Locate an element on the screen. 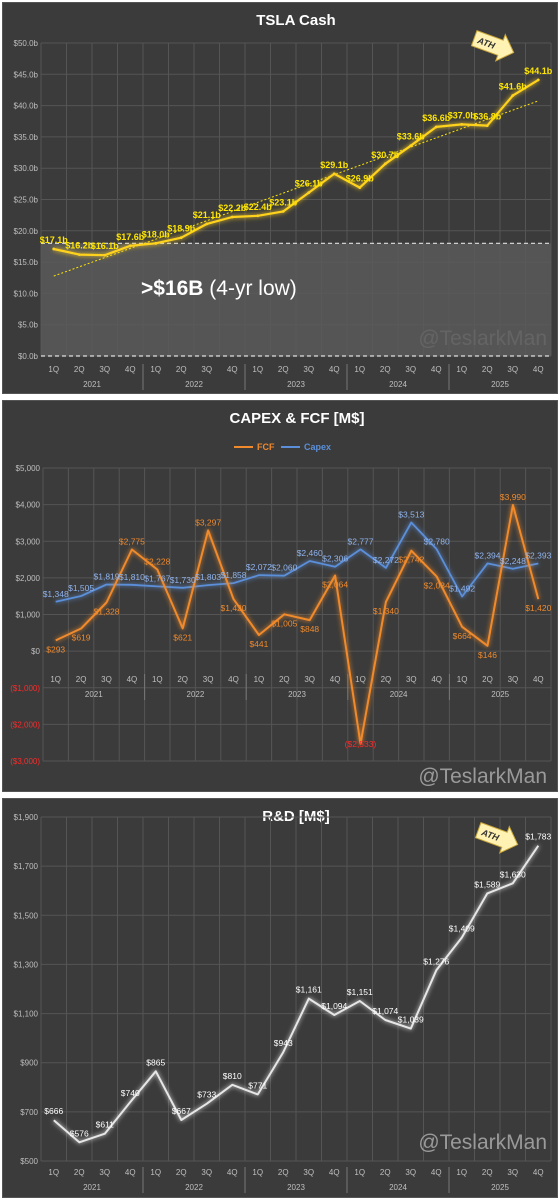  capex-data-label: $1,348 is located at coordinates (56, 594).